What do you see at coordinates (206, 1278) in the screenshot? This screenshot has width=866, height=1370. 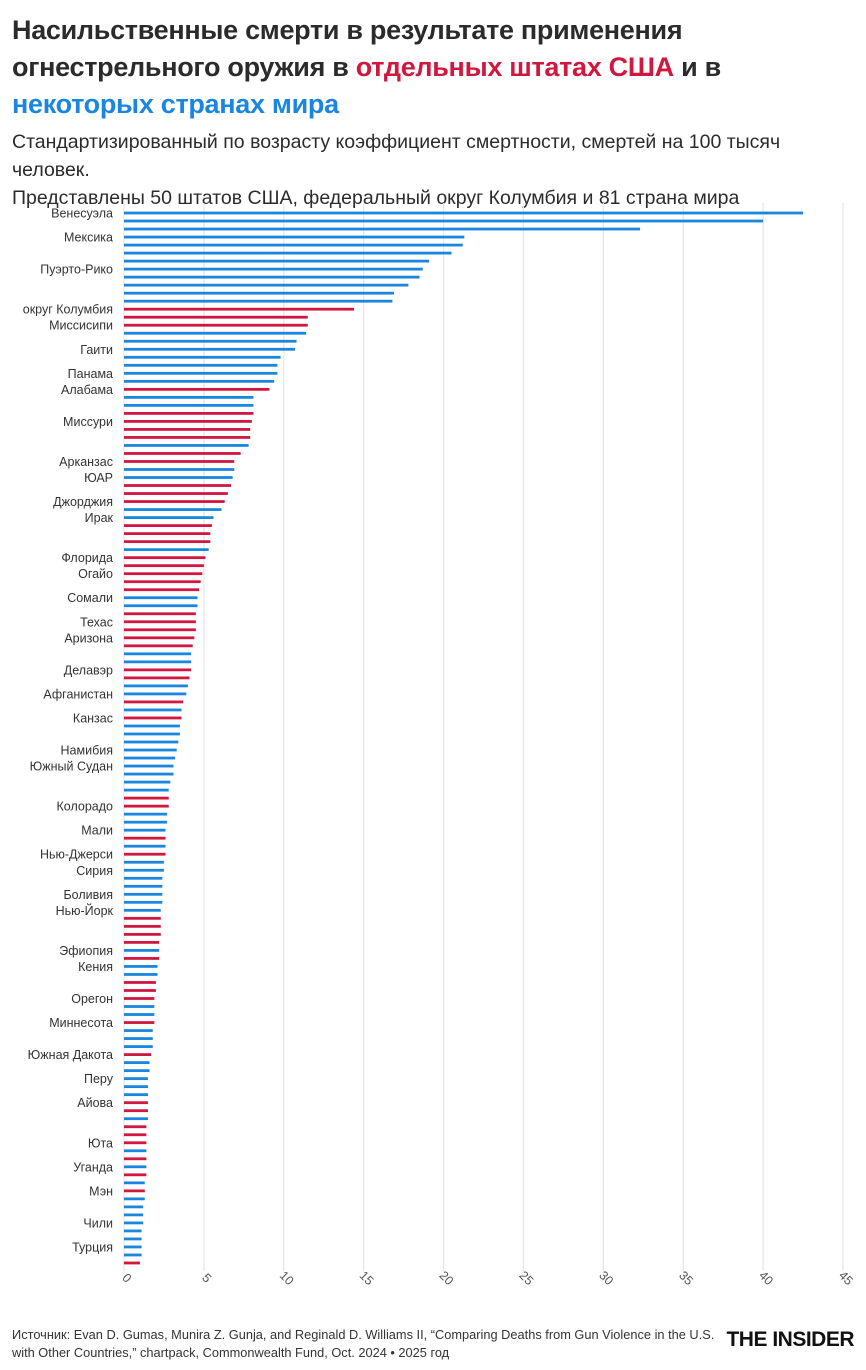 I see `x-tick-label: 5` at bounding box center [206, 1278].